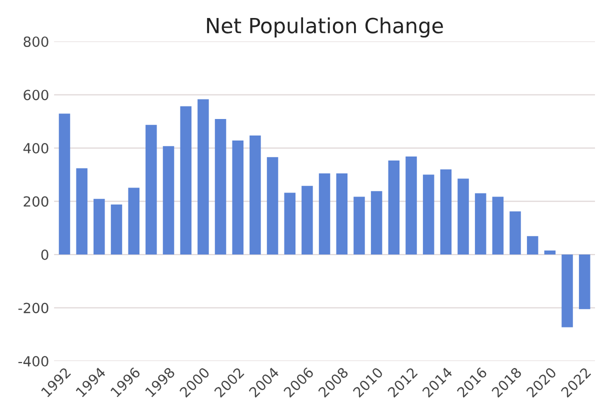 The width and height of the screenshot is (601, 415). Describe the element at coordinates (36, 95) in the screenshot. I see `y-tick-label: 600` at that location.